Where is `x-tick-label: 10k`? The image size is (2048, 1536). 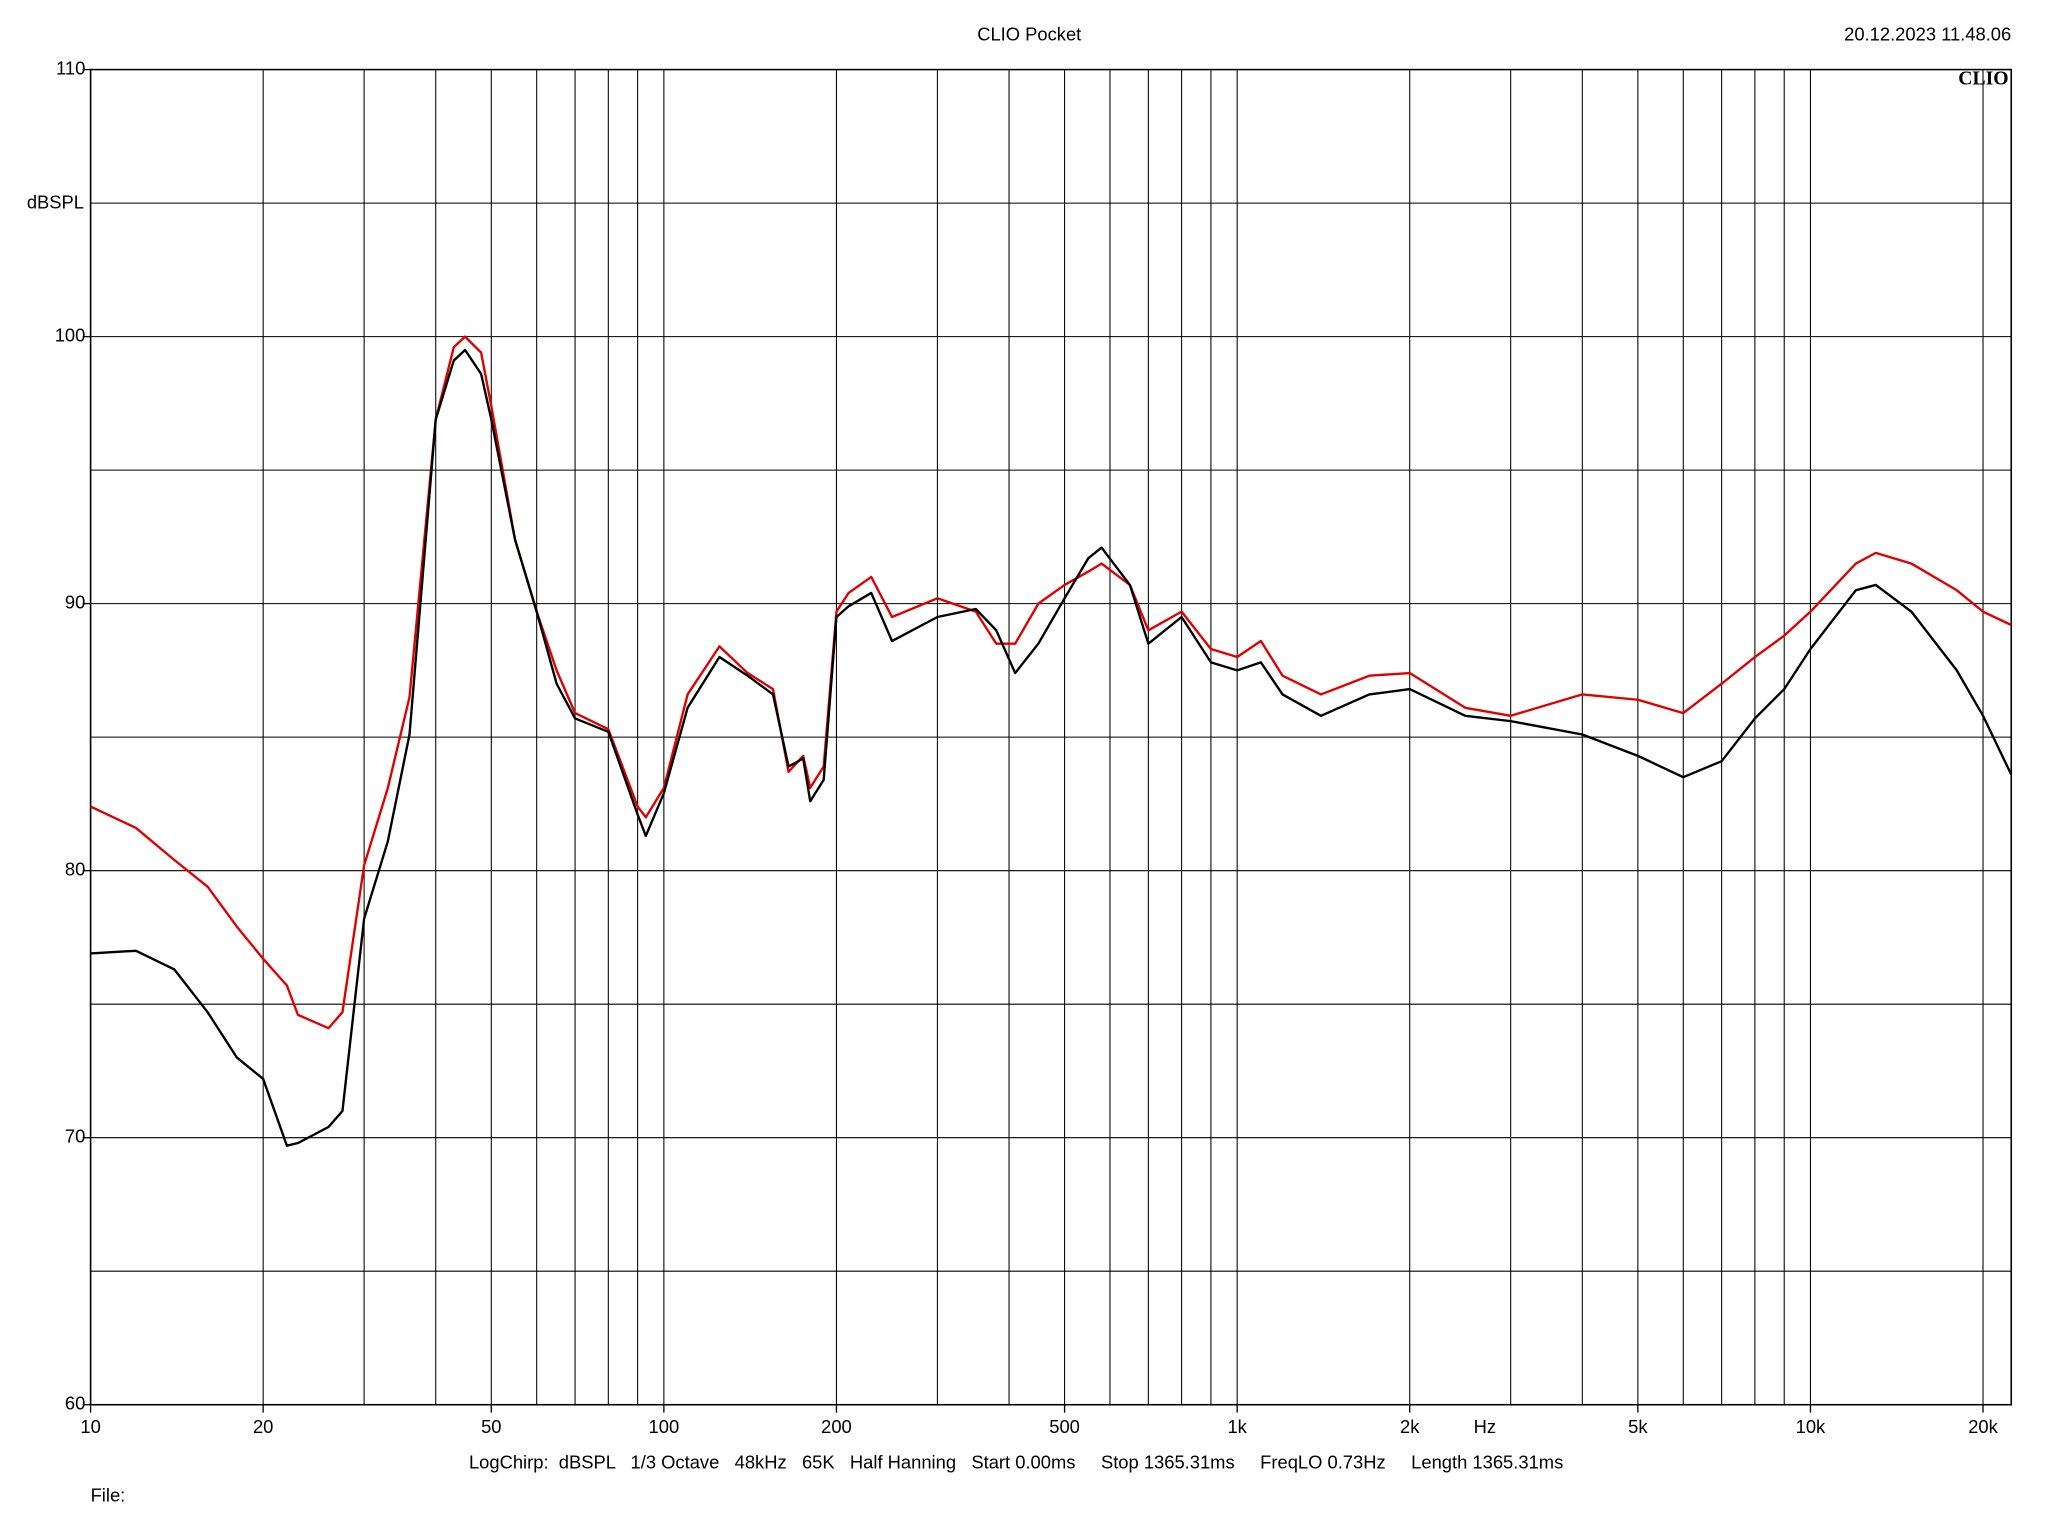
x-tick-label: 10k is located at coordinates (1811, 1426).